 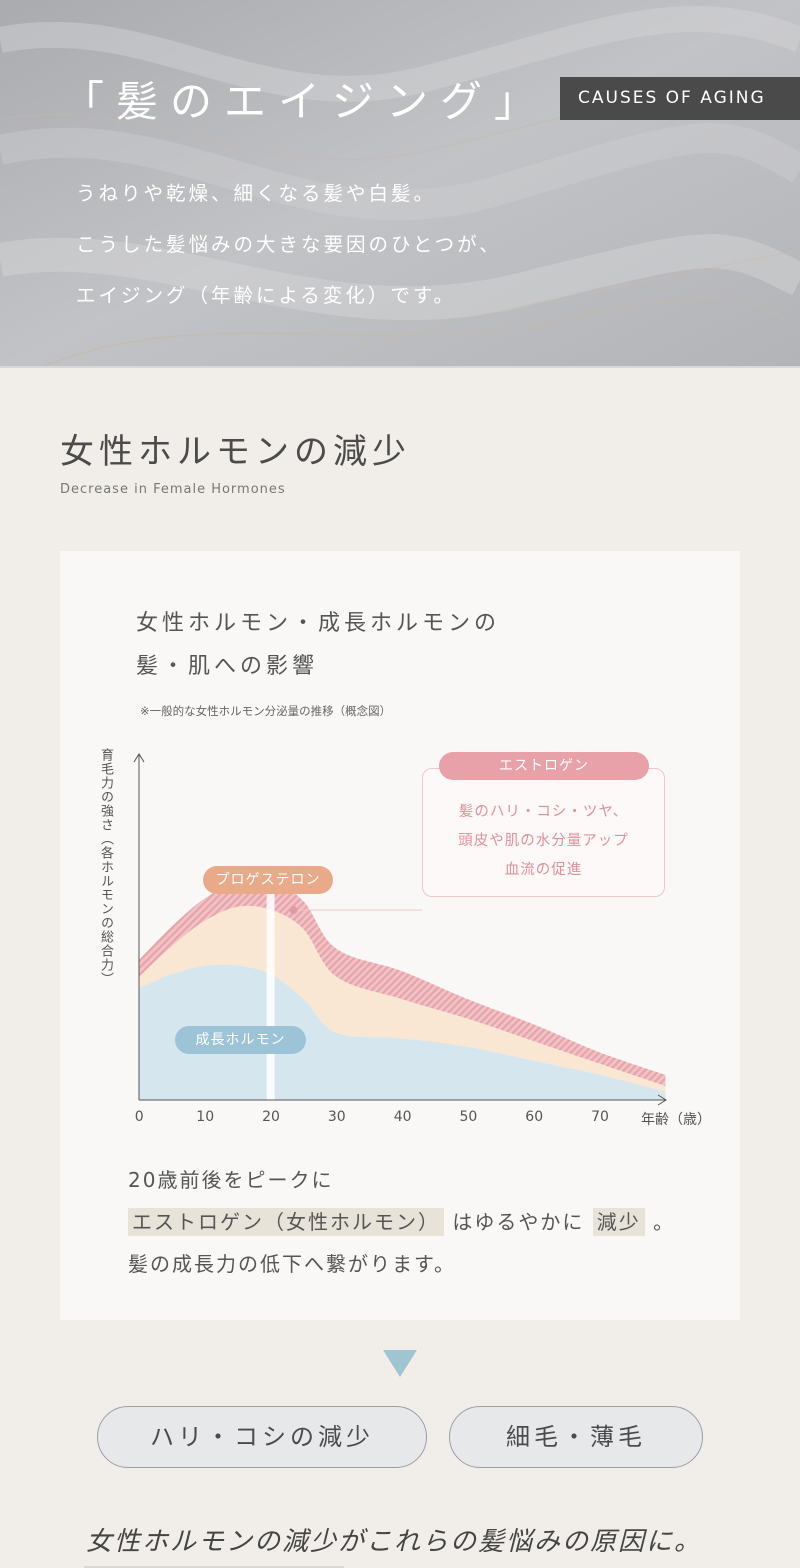 I want to click on description-line: 髪の成長力の低下へ繋がります。, so click(x=292, y=1264).